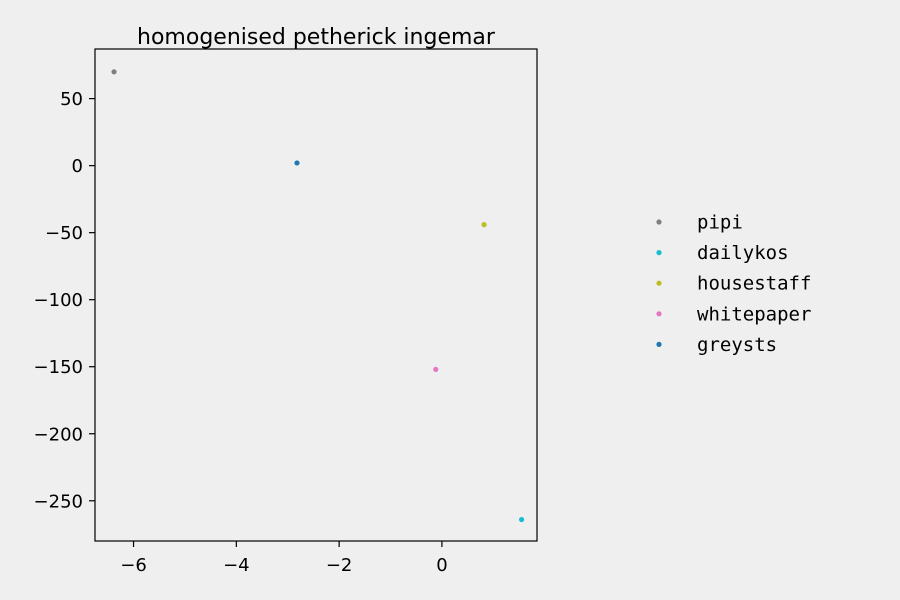 Image resolution: width=900 pixels, height=600 pixels. Describe the element at coordinates (58, 367) in the screenshot. I see `y-tick-label: −150` at that location.